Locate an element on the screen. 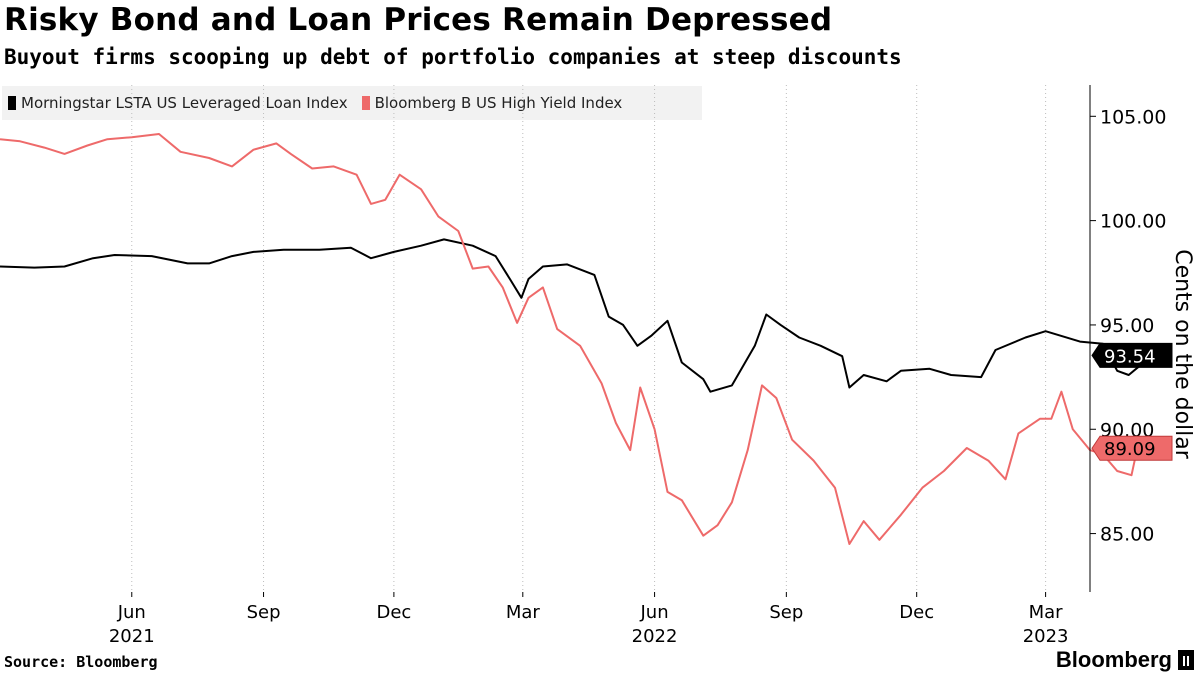 The image size is (1200, 675). legend-swatch-high-yield-index is located at coordinates (365, 103).